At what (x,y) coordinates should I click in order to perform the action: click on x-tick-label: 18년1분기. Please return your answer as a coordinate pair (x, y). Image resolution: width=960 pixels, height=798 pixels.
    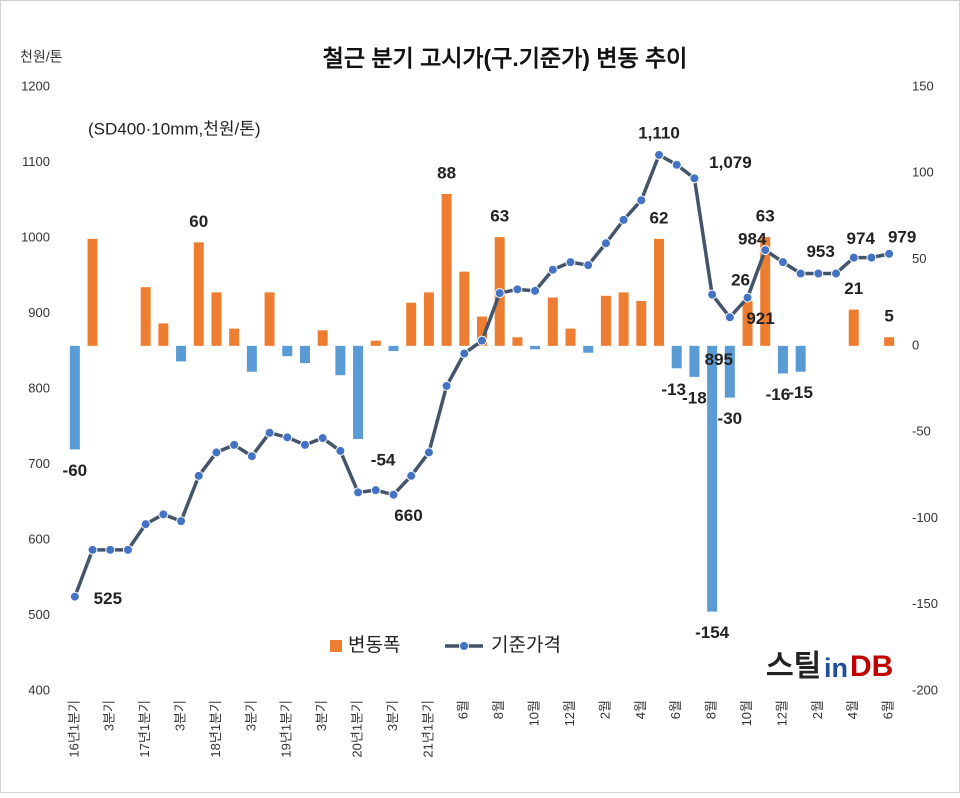
    Looking at the image, I should click on (215, 729).